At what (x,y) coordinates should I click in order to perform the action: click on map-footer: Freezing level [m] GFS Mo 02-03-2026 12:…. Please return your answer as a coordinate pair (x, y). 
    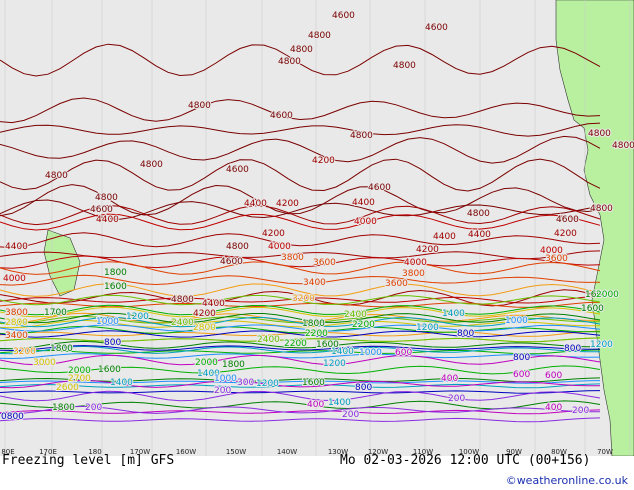
    Looking at the image, I should click on (317, 471).